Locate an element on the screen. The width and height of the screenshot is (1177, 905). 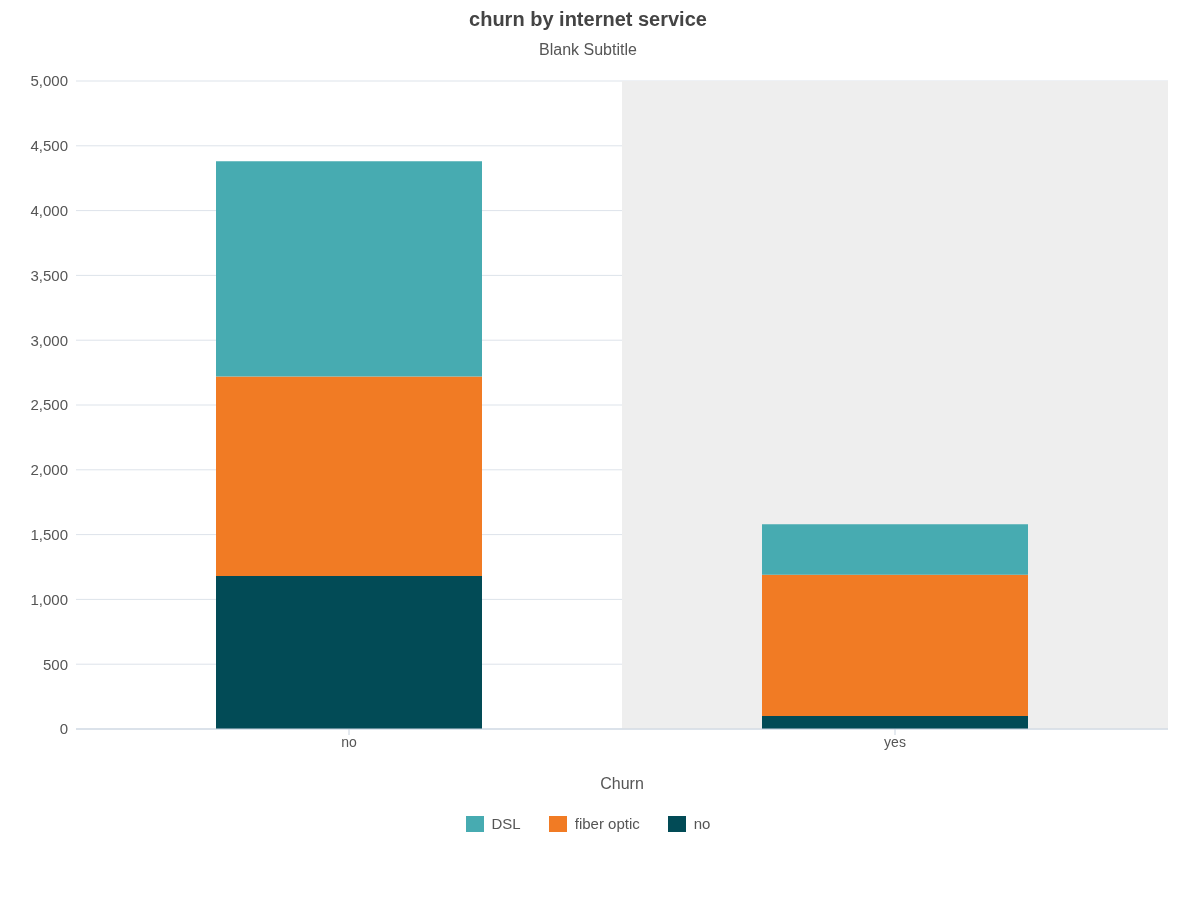
legend-label: DSL is located at coordinates (505, 823).